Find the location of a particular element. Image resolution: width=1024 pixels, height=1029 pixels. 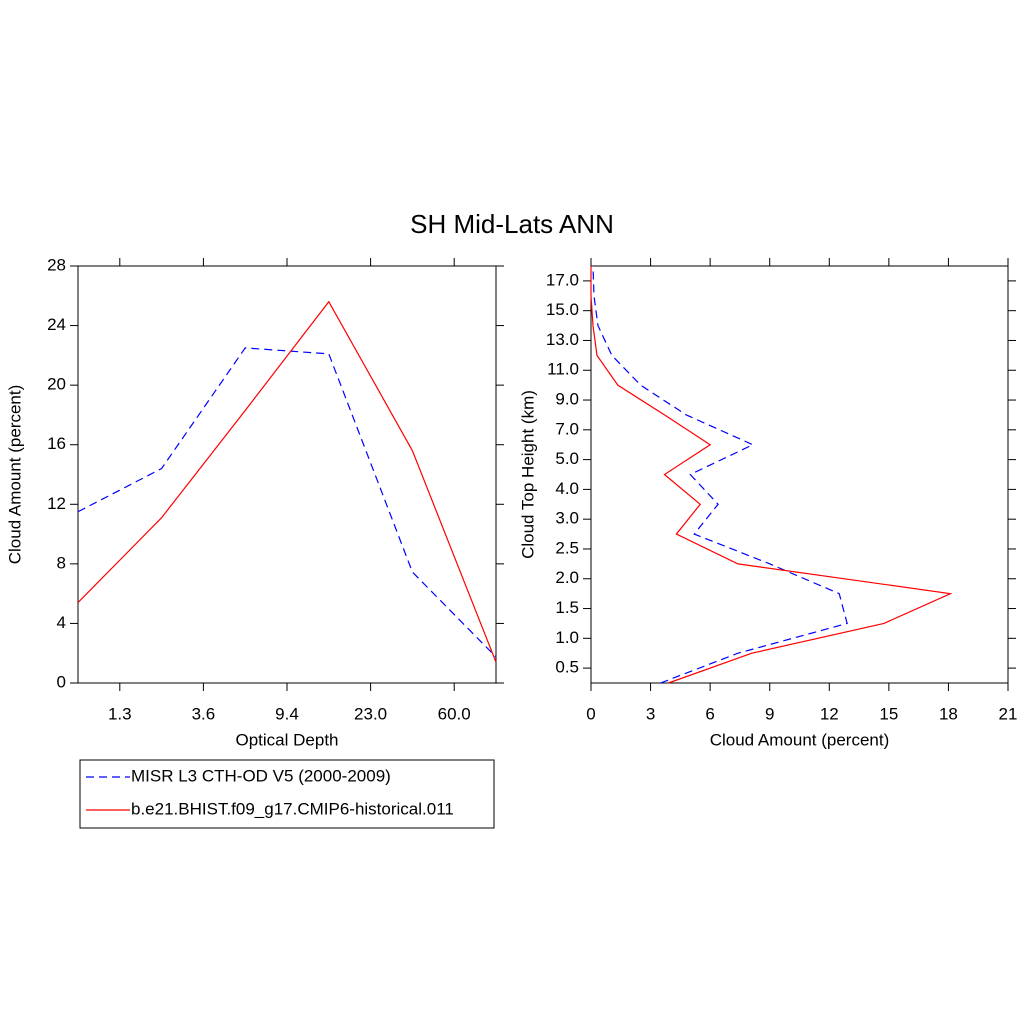

y-tick-label: 13.0 is located at coordinates (562, 339).